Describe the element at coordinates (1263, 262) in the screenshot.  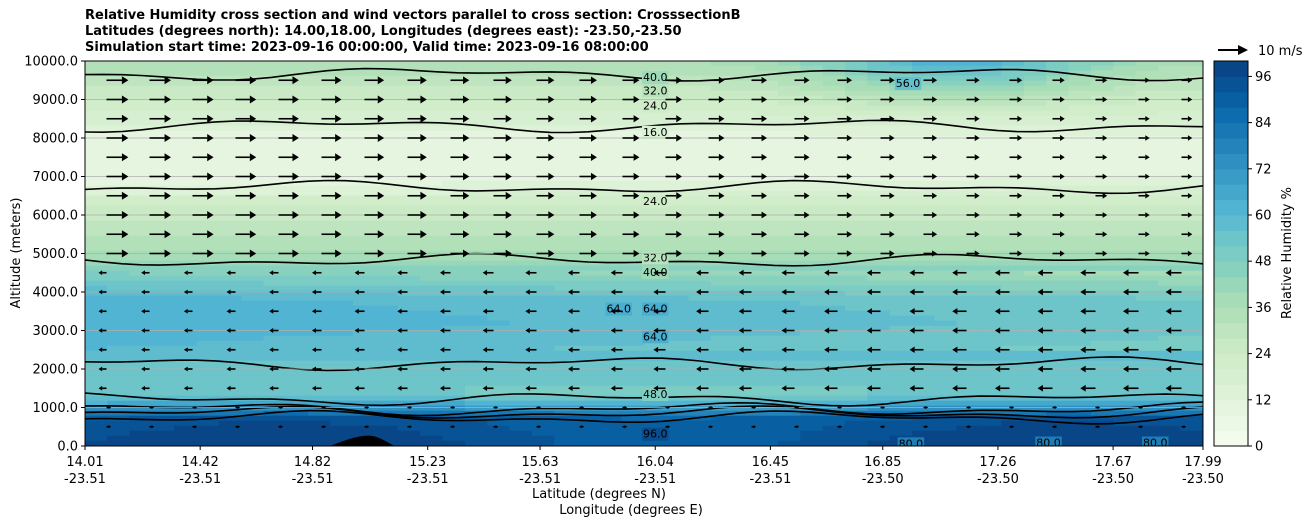
I see `colorbar-tick-label: 48` at that location.